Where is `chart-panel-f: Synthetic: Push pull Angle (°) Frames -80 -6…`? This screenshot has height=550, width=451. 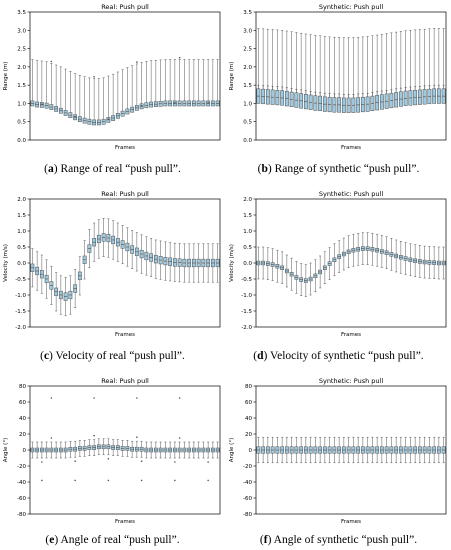
chart-panel-f: Synthetic: Push pull Angle (°) Frames -80 -6… is located at coordinates (338, 454).